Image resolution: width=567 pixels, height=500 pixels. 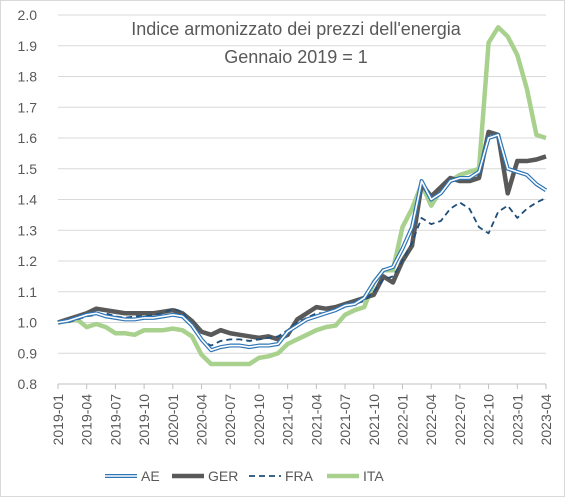 What do you see at coordinates (223, 476) in the screenshot?
I see `legend-label: GER` at bounding box center [223, 476].